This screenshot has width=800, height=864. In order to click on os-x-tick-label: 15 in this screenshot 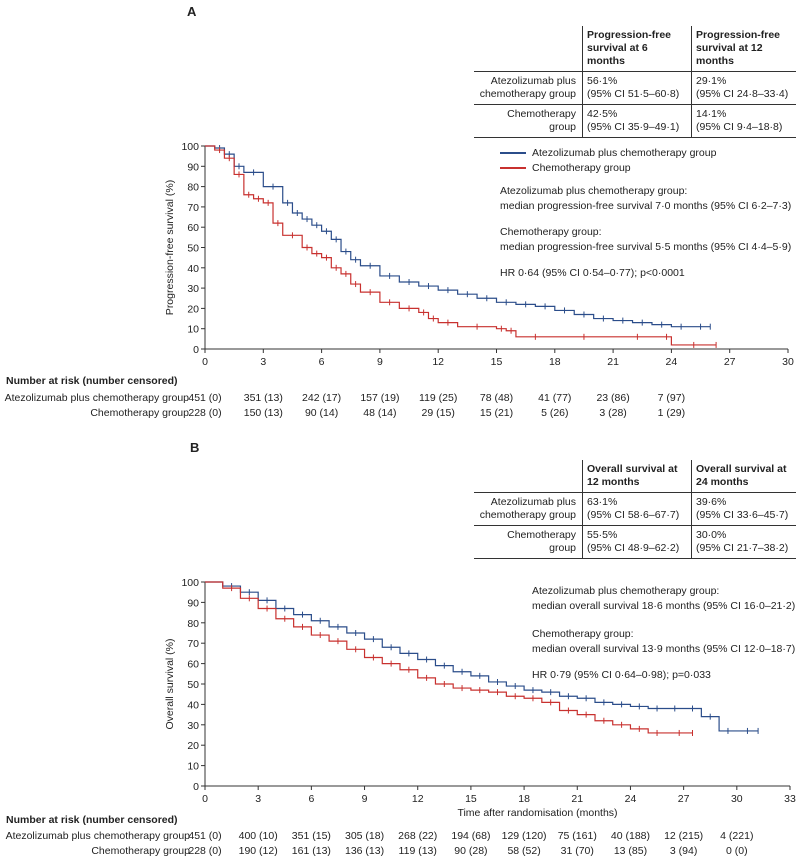, I will do `click(471, 799)`.